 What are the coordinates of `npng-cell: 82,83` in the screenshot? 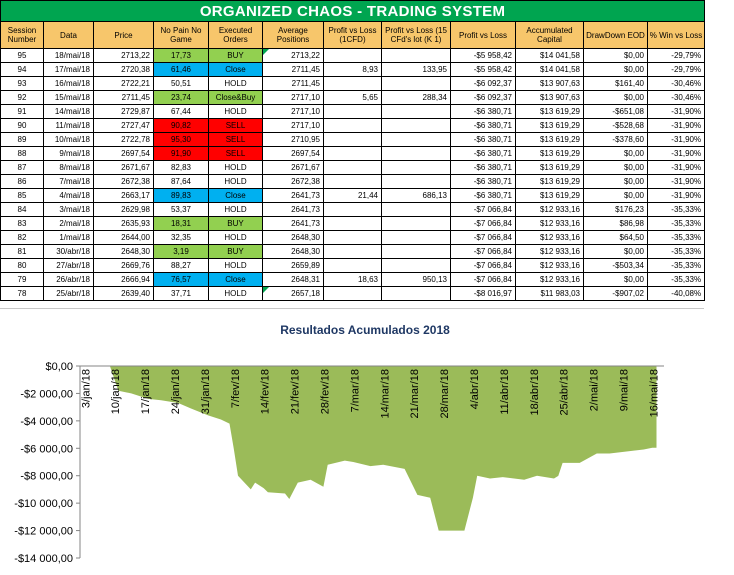 It's located at (181, 167).